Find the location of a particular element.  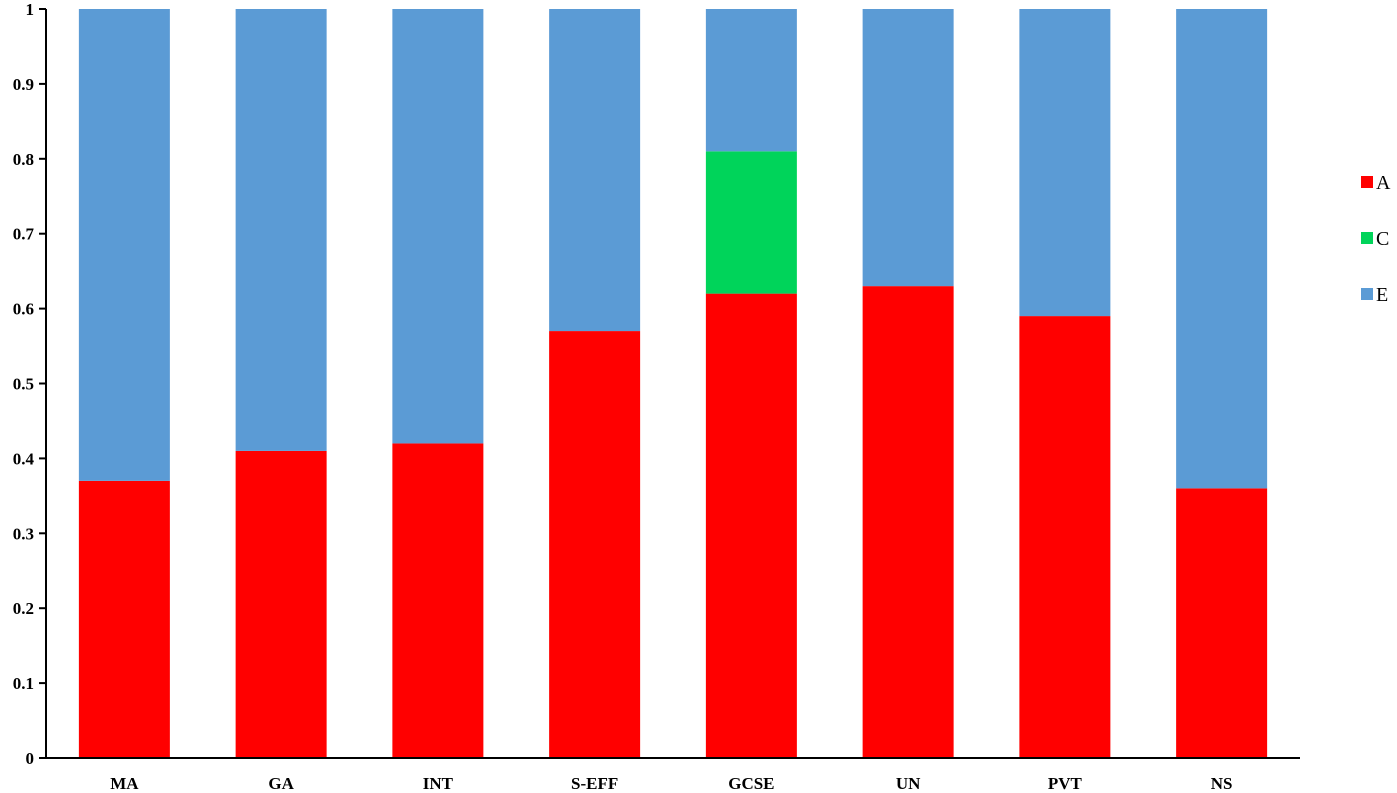

legend-label: A is located at coordinates (1383, 183).